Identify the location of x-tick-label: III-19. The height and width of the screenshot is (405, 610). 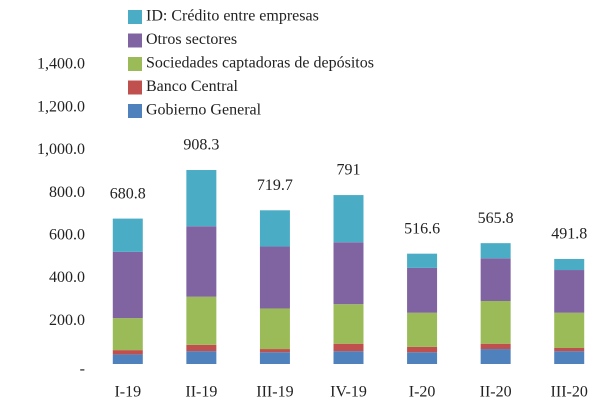
(274, 392).